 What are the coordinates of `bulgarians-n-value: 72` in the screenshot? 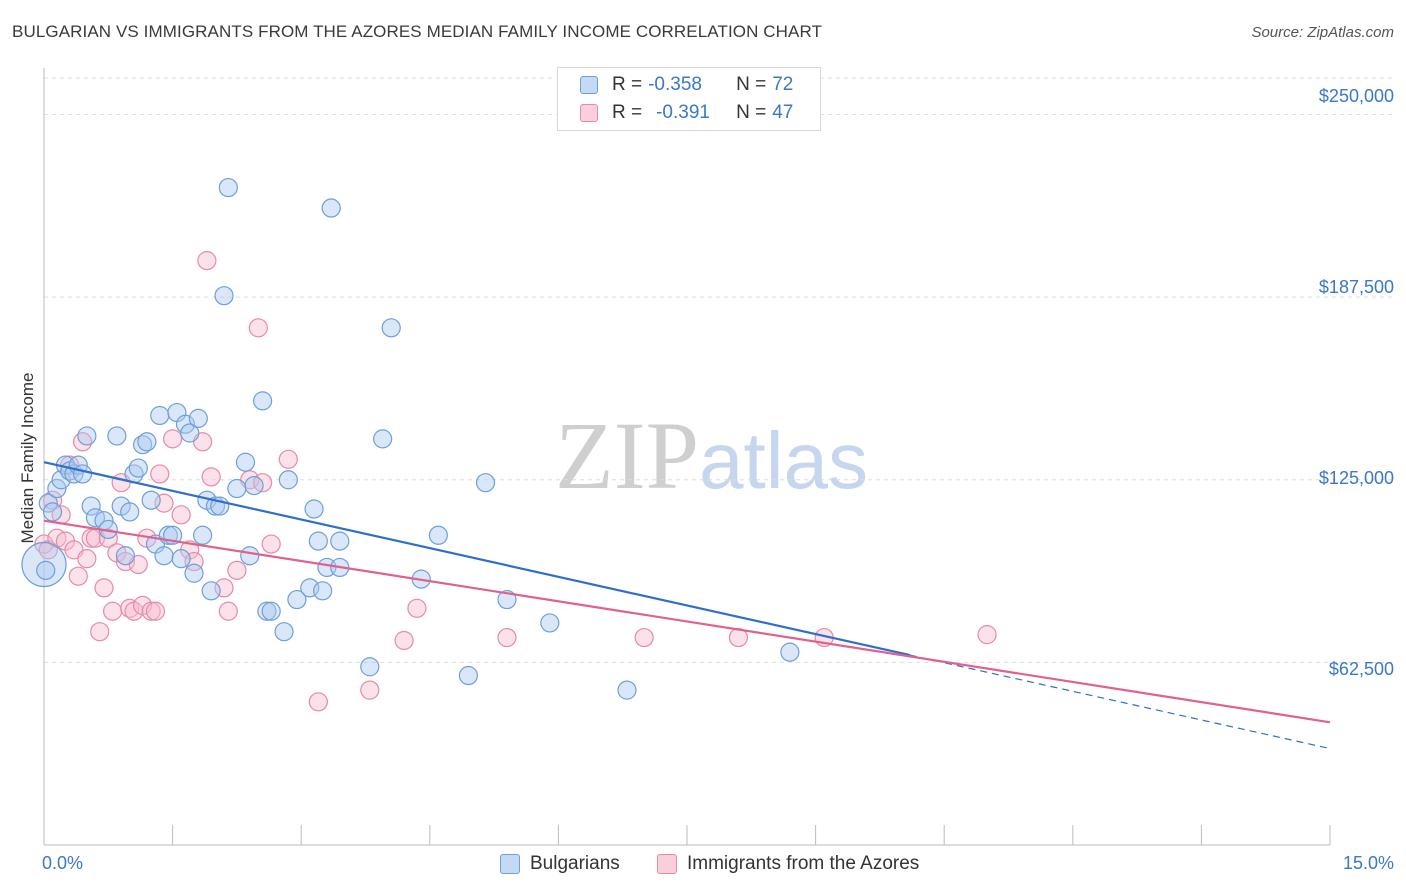 It's located at (783, 84).